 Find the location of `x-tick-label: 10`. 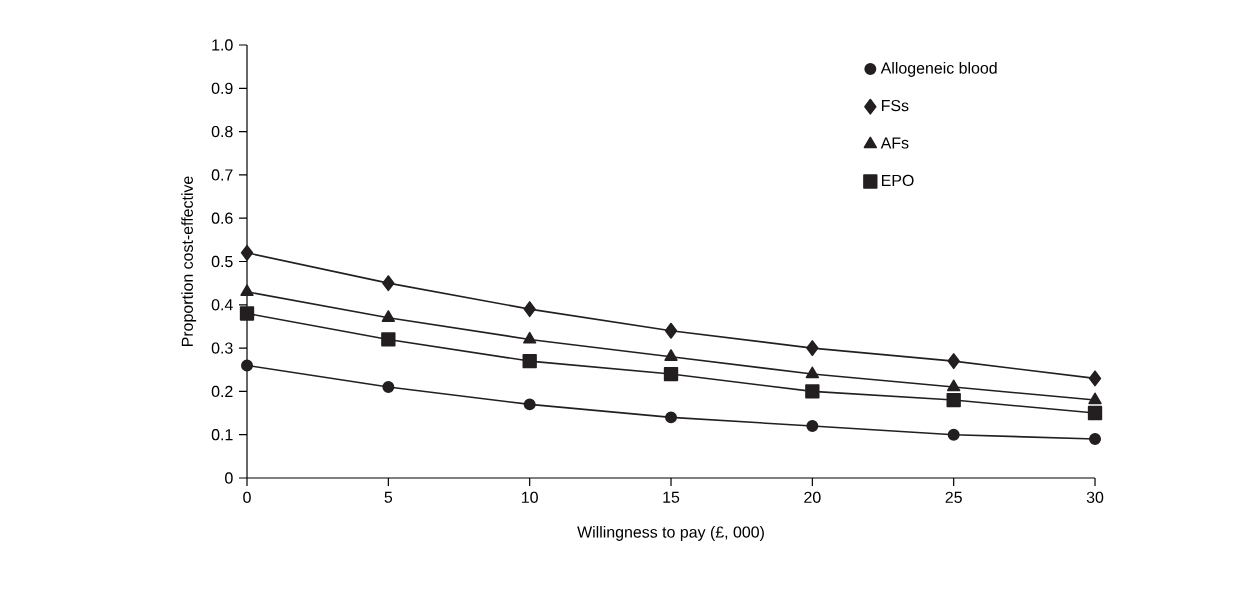

x-tick-label: 10 is located at coordinates (530, 497).